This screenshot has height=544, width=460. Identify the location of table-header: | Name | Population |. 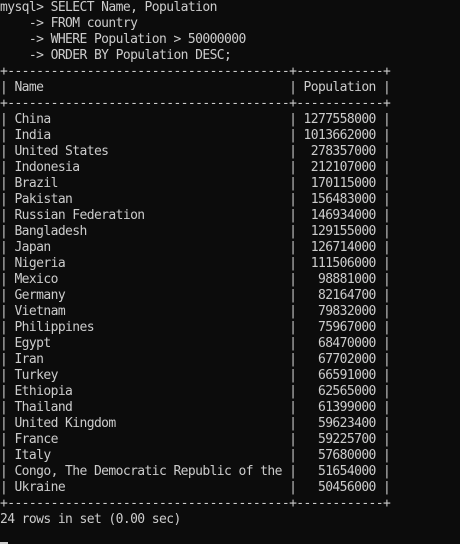
(195, 87).